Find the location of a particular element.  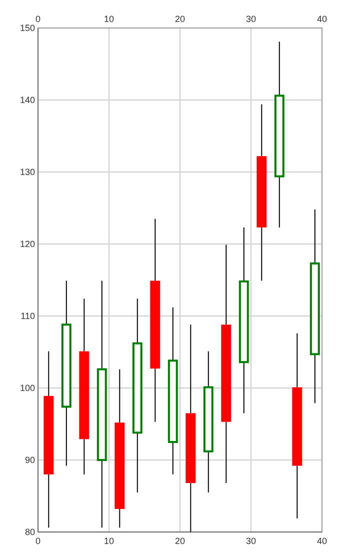

x-tick-label: 0 is located at coordinates (38, 541).